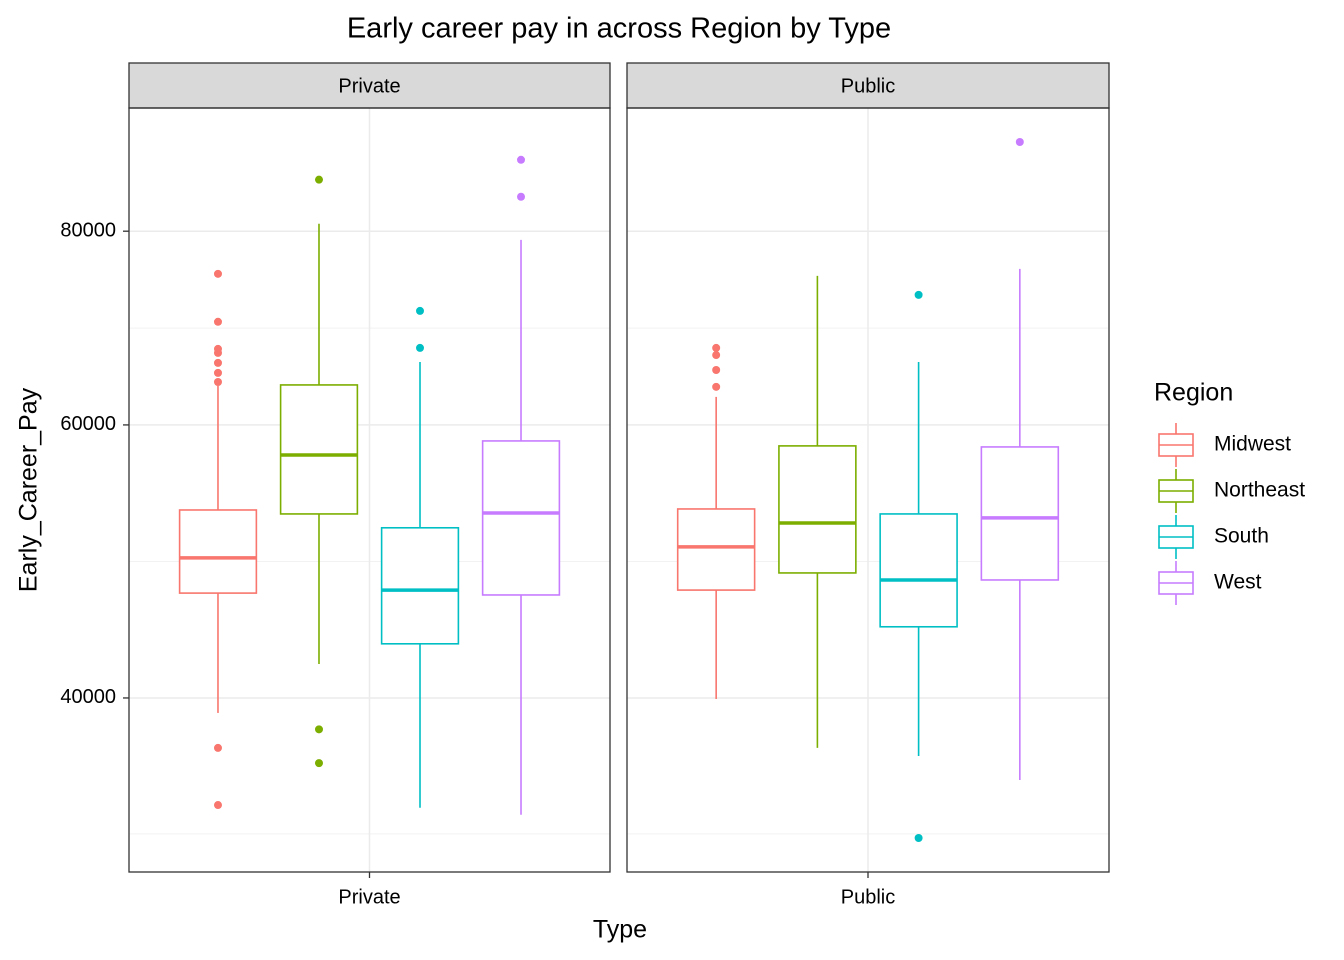  What do you see at coordinates (29, 489) in the screenshot?
I see `y-axis-label: Early_Career_Pay` at bounding box center [29, 489].